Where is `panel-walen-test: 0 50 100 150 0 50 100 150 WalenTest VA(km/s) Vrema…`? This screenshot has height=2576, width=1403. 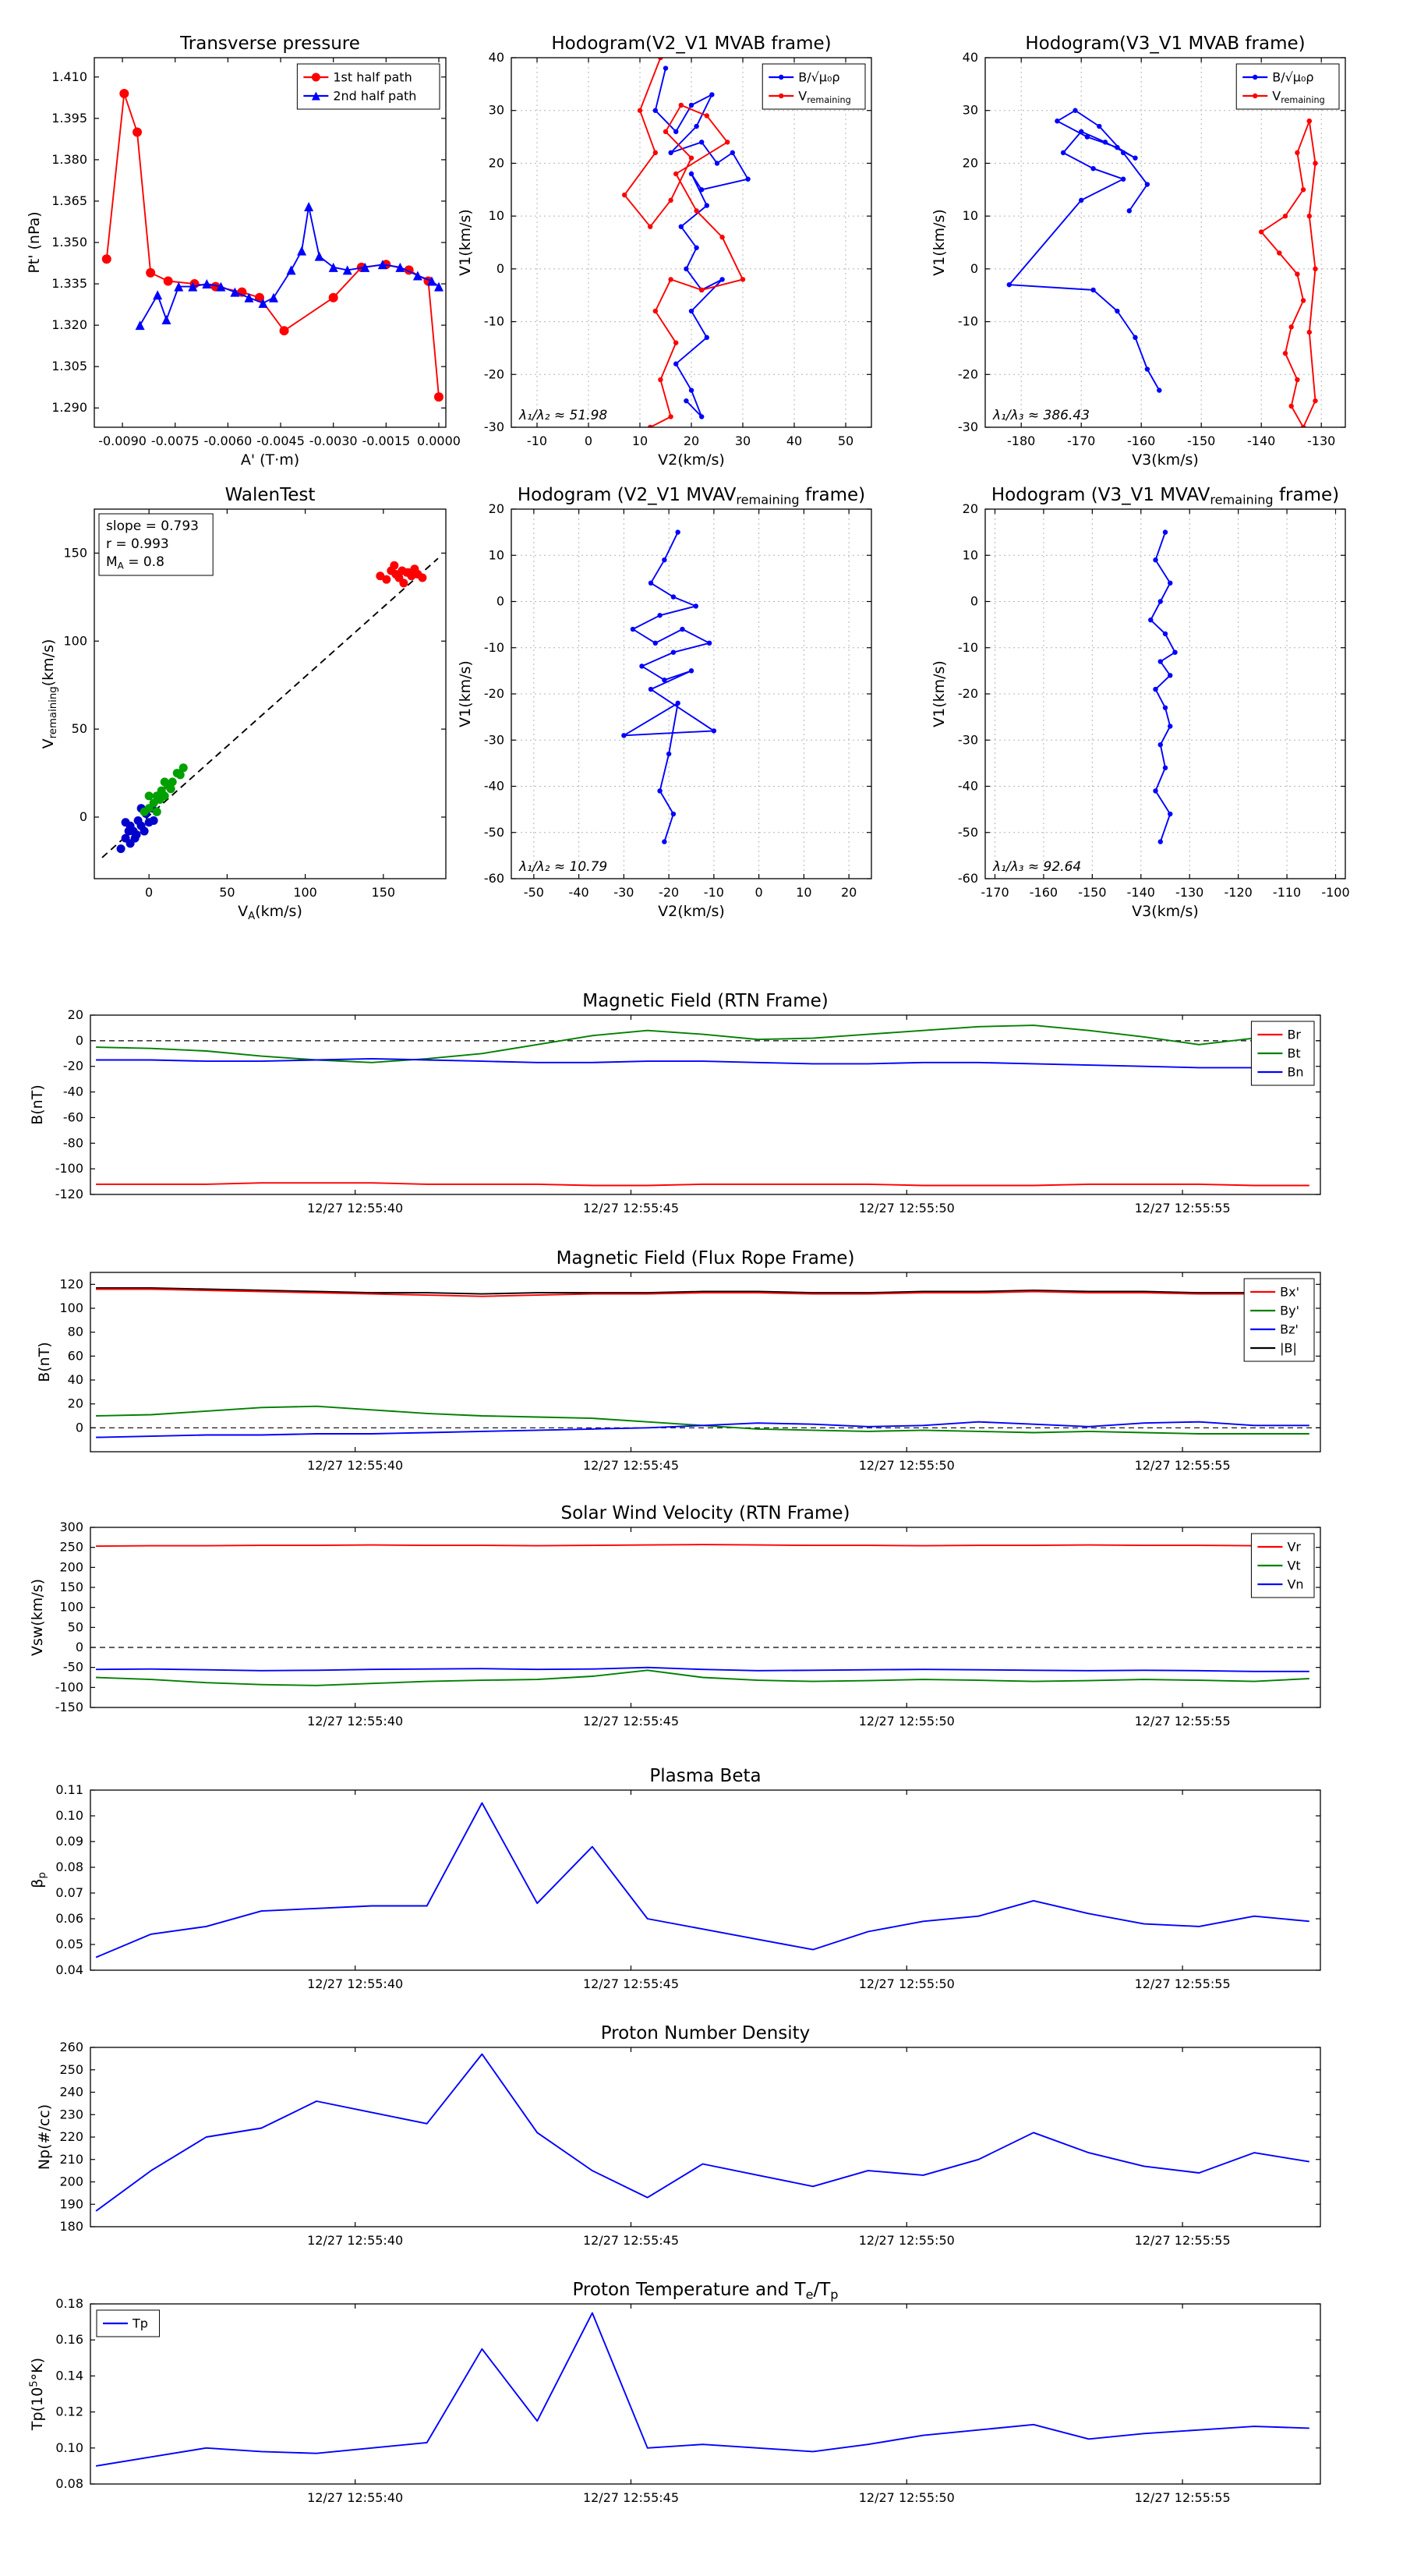
panel-walen-test: 0 50 100 150 0 50 100 150 WalenTest VA(km/s) Vrema… is located at coordinates (243, 703).